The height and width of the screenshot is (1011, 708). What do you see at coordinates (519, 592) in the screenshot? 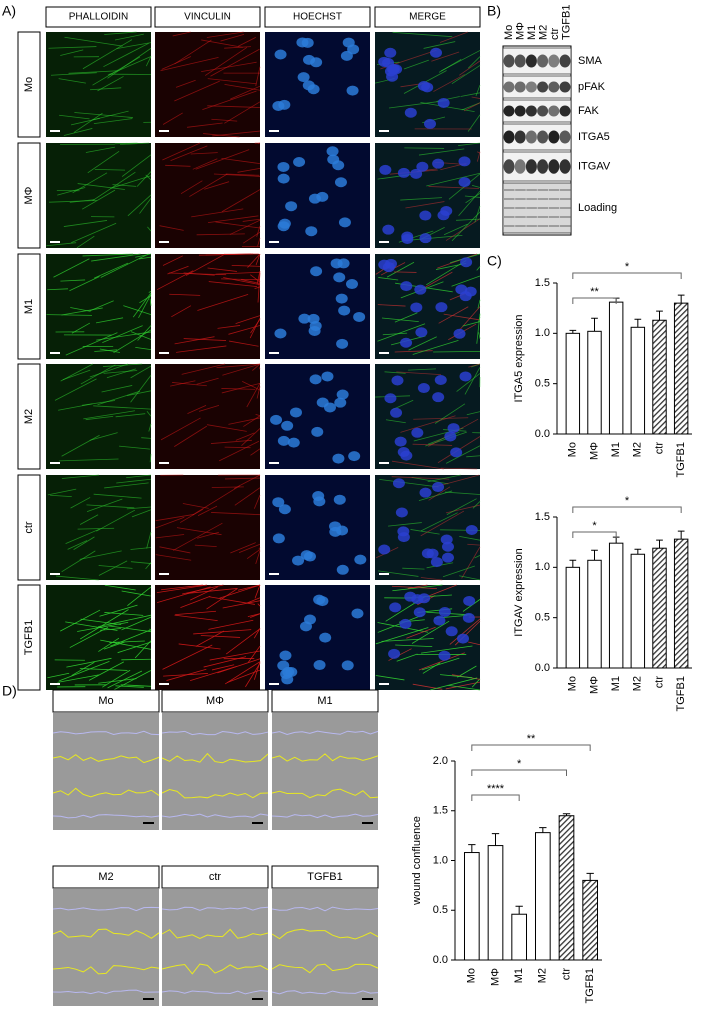
I see `y-axis-label: ITGAV expression` at bounding box center [519, 592].